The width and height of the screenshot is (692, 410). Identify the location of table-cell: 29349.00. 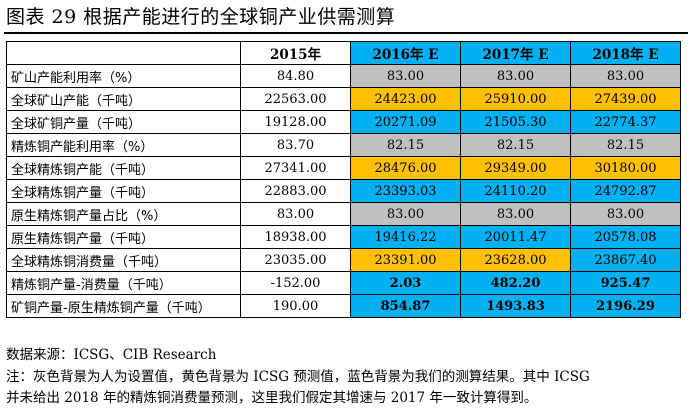
(515, 168).